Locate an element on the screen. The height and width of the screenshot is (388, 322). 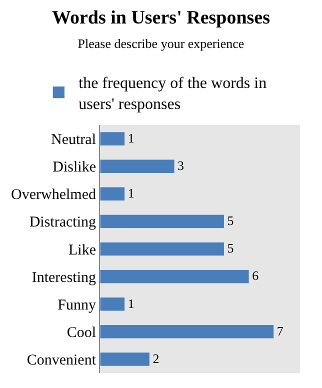
data-label: 6 is located at coordinates (256, 276).